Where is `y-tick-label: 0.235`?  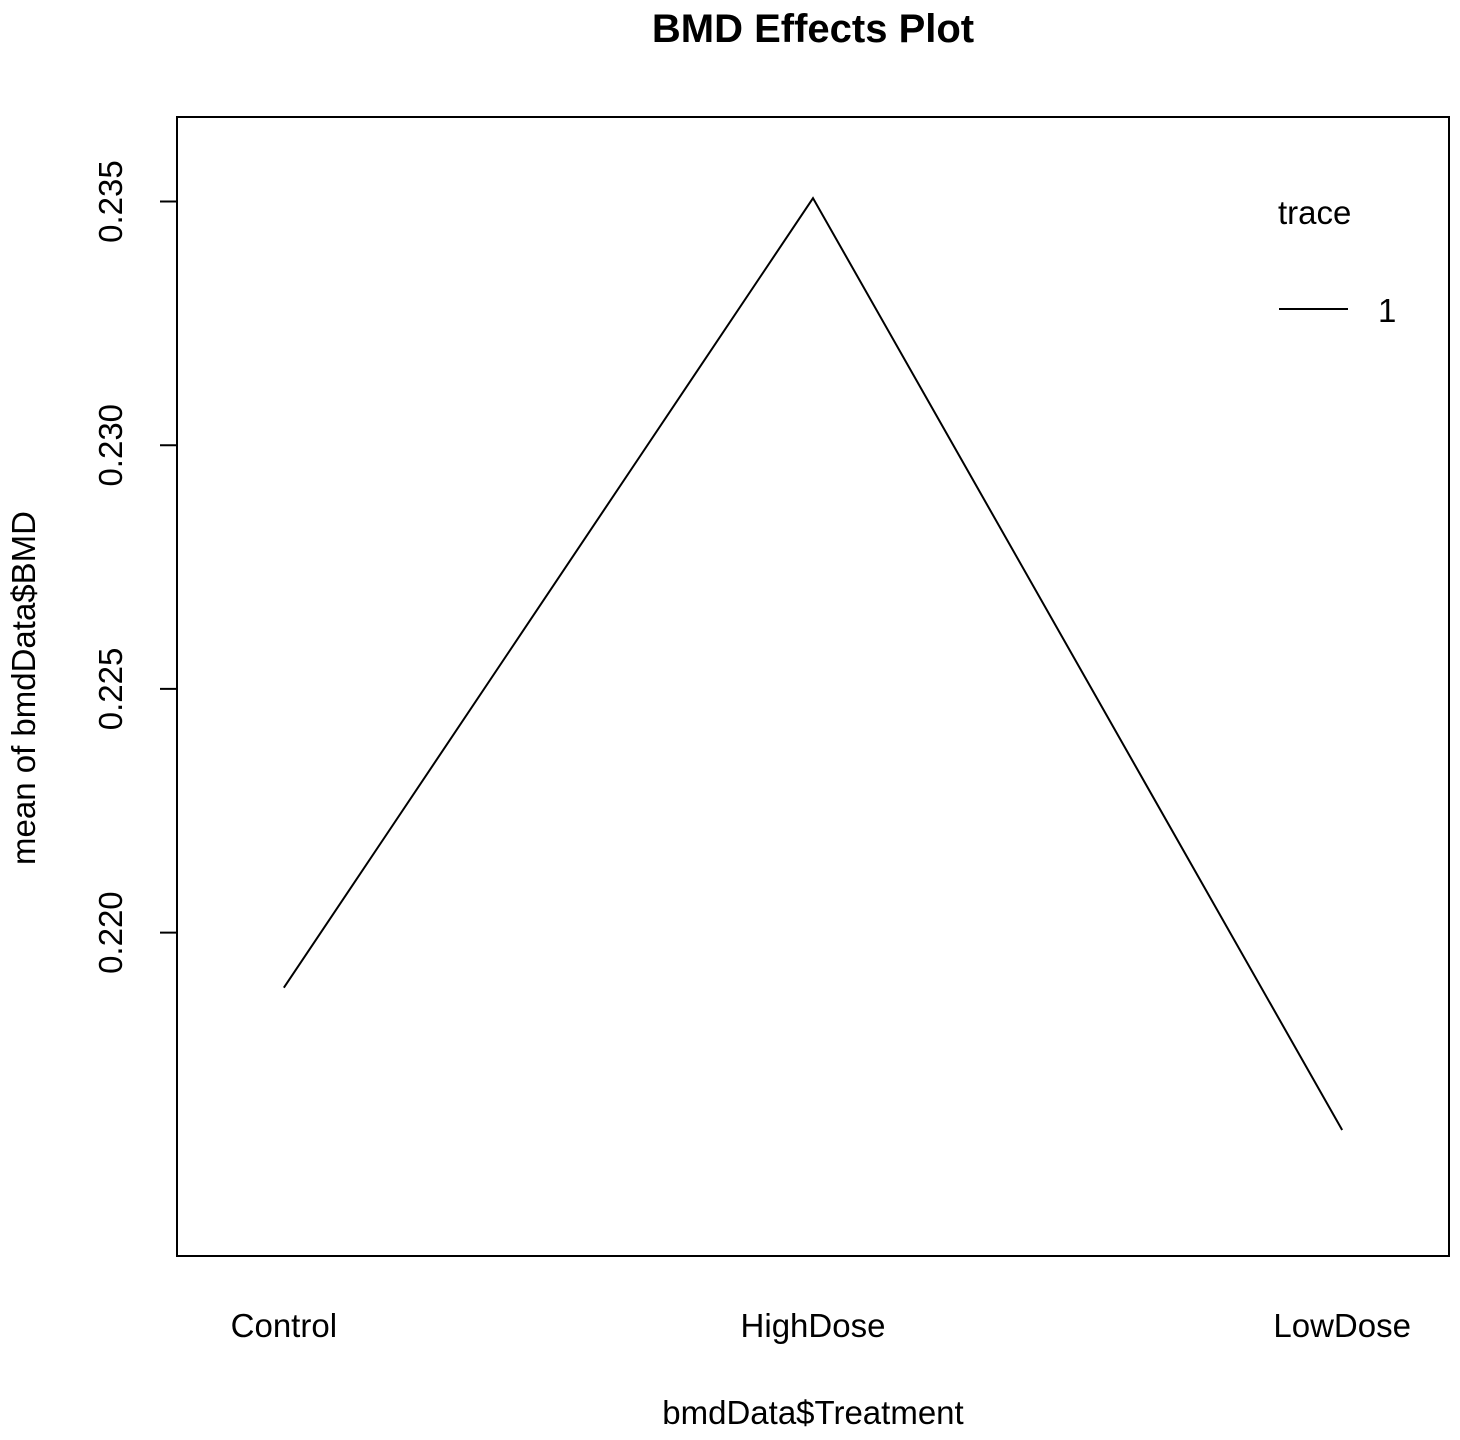
y-tick-label: 0.235 is located at coordinates (110, 201).